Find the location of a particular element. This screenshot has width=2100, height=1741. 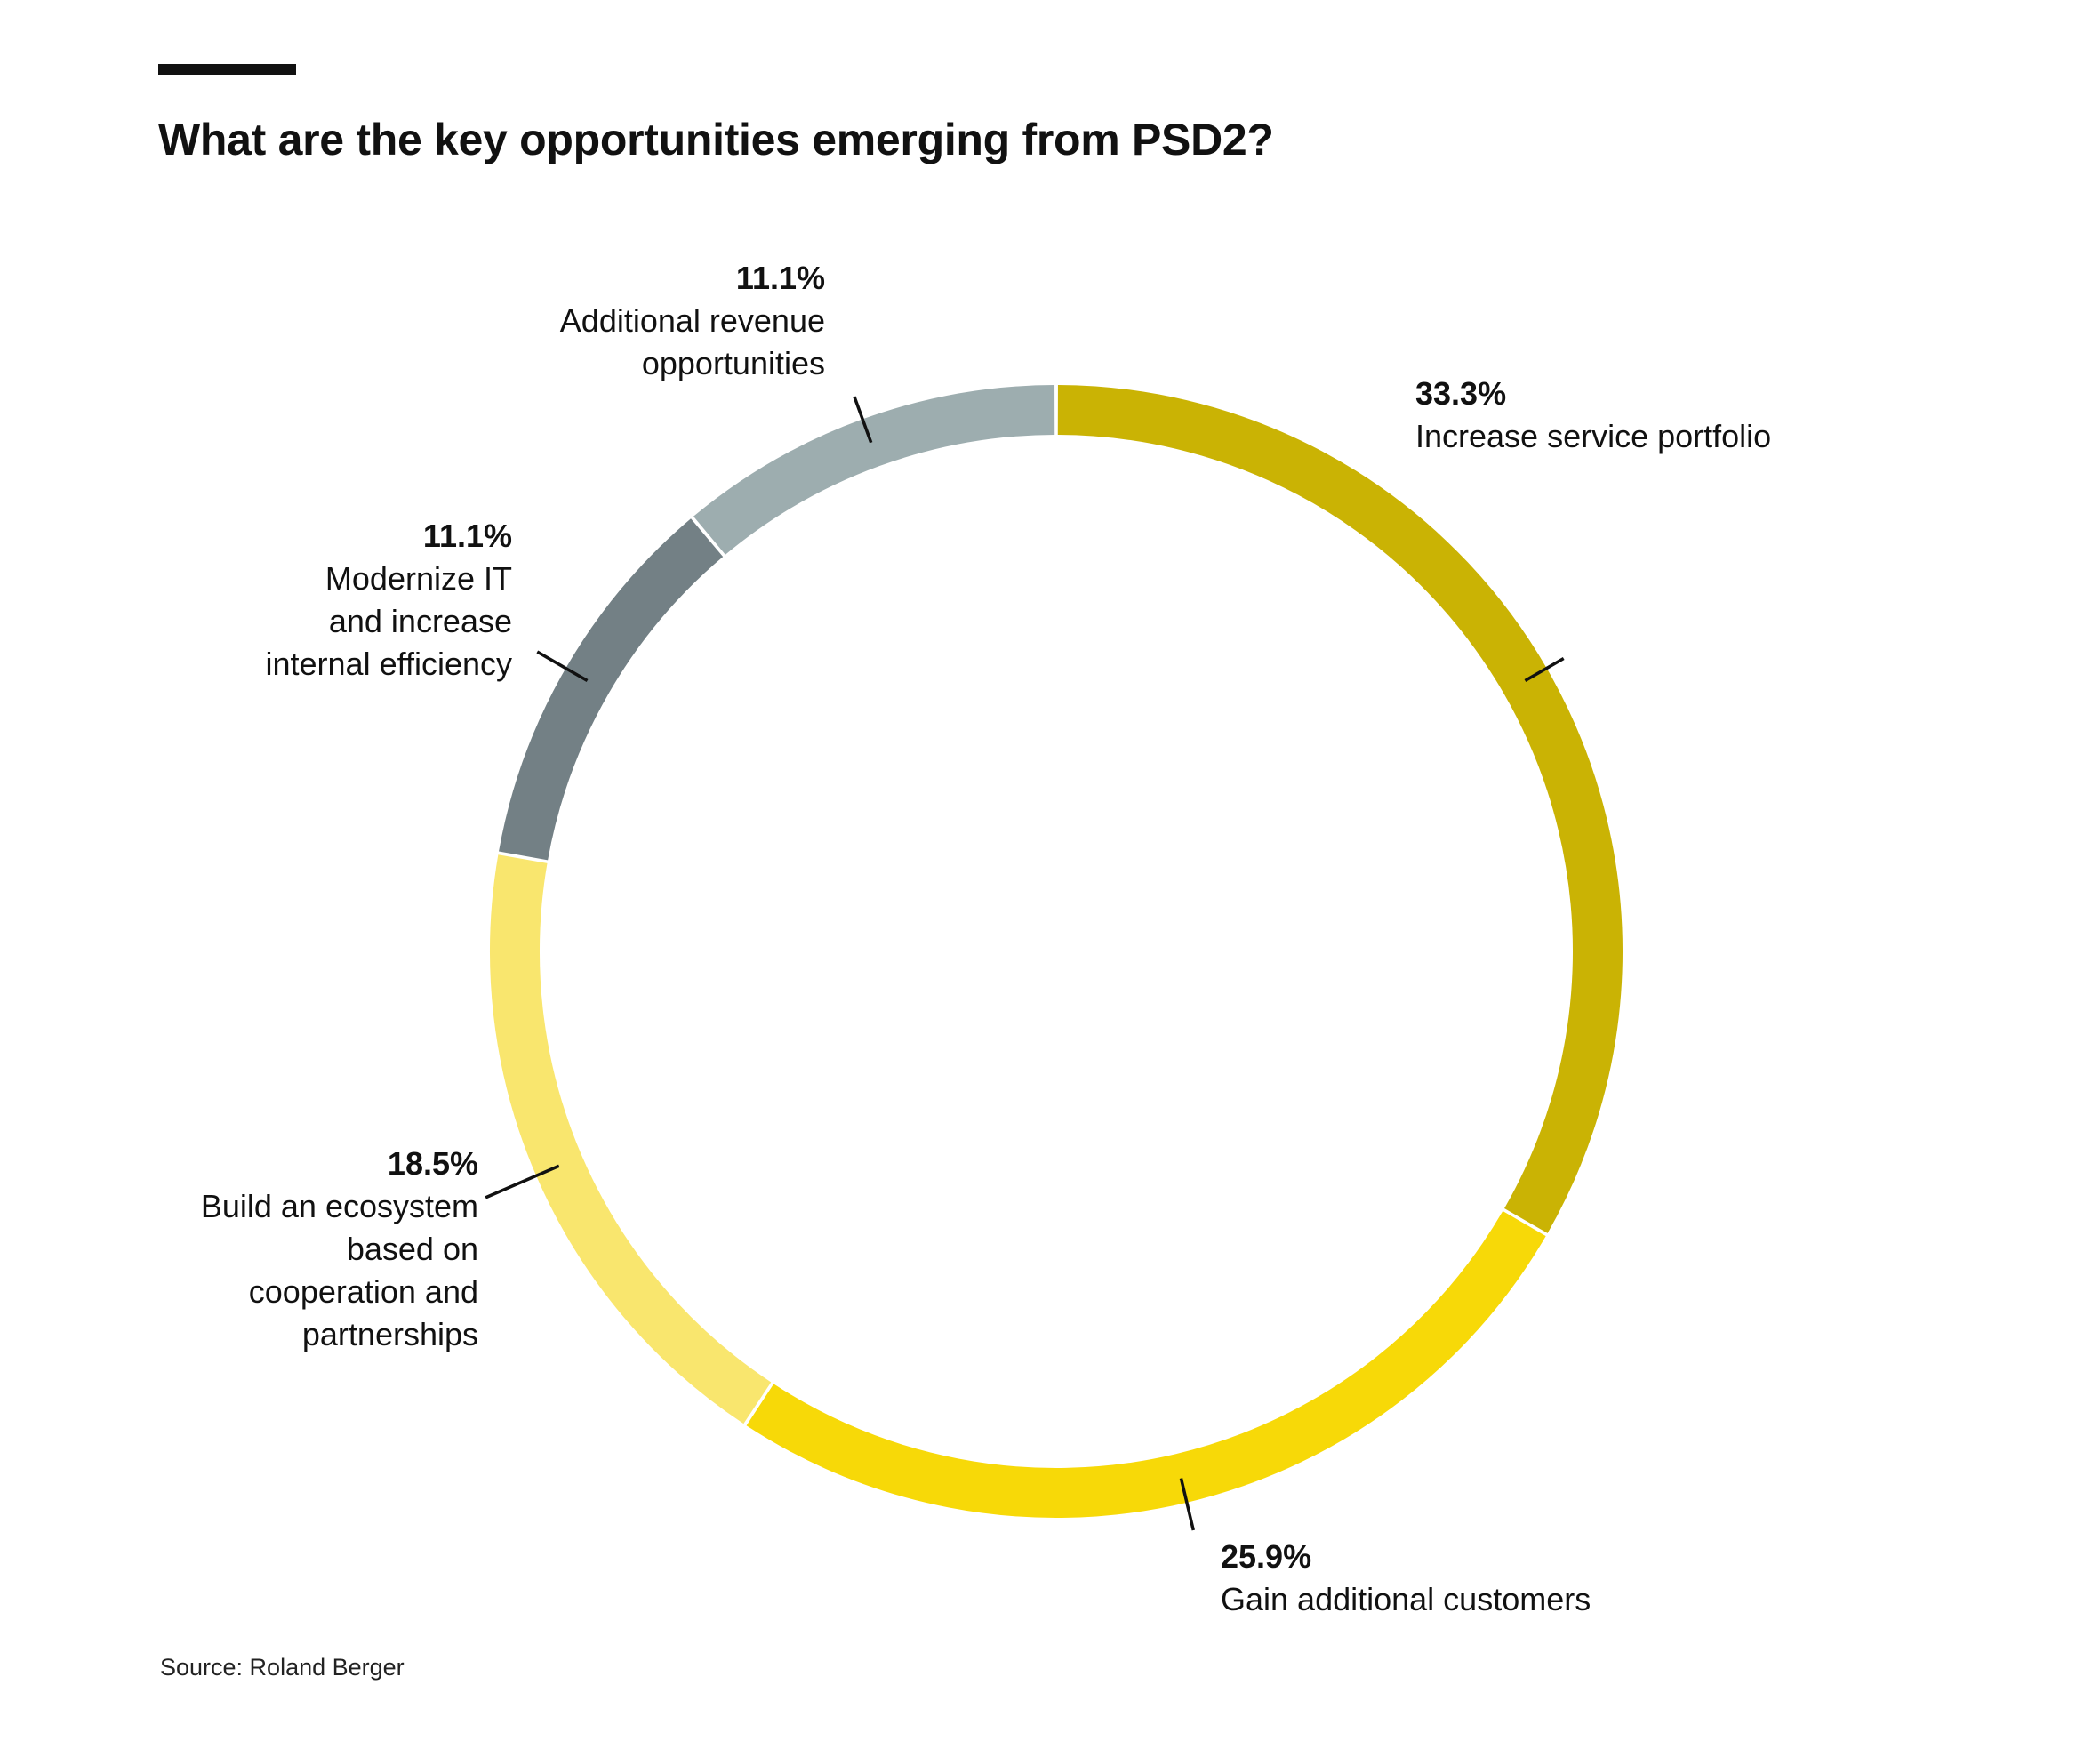

slice-category-label-3-line-3: cooperation and is located at coordinates (364, 1291).